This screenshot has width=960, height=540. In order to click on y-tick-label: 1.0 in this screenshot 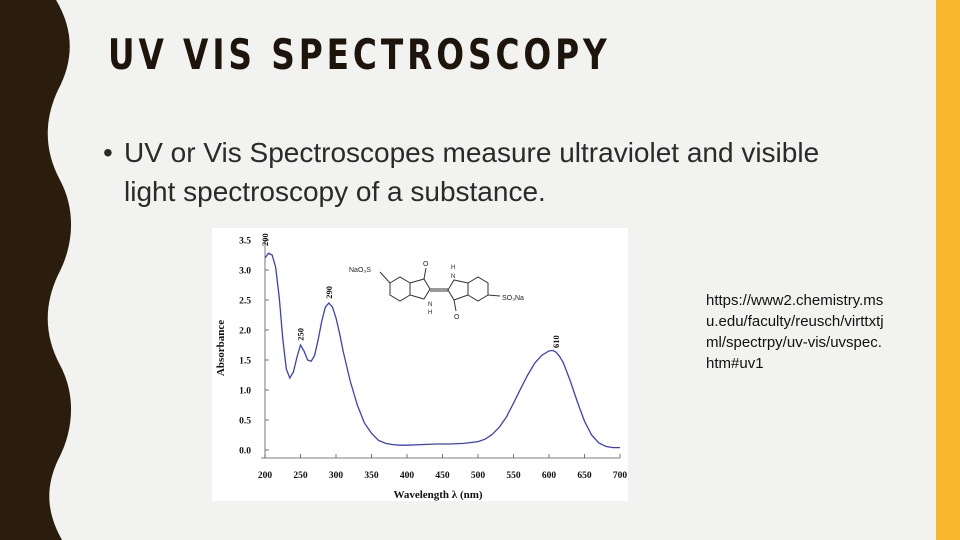, I will do `click(245, 392)`.